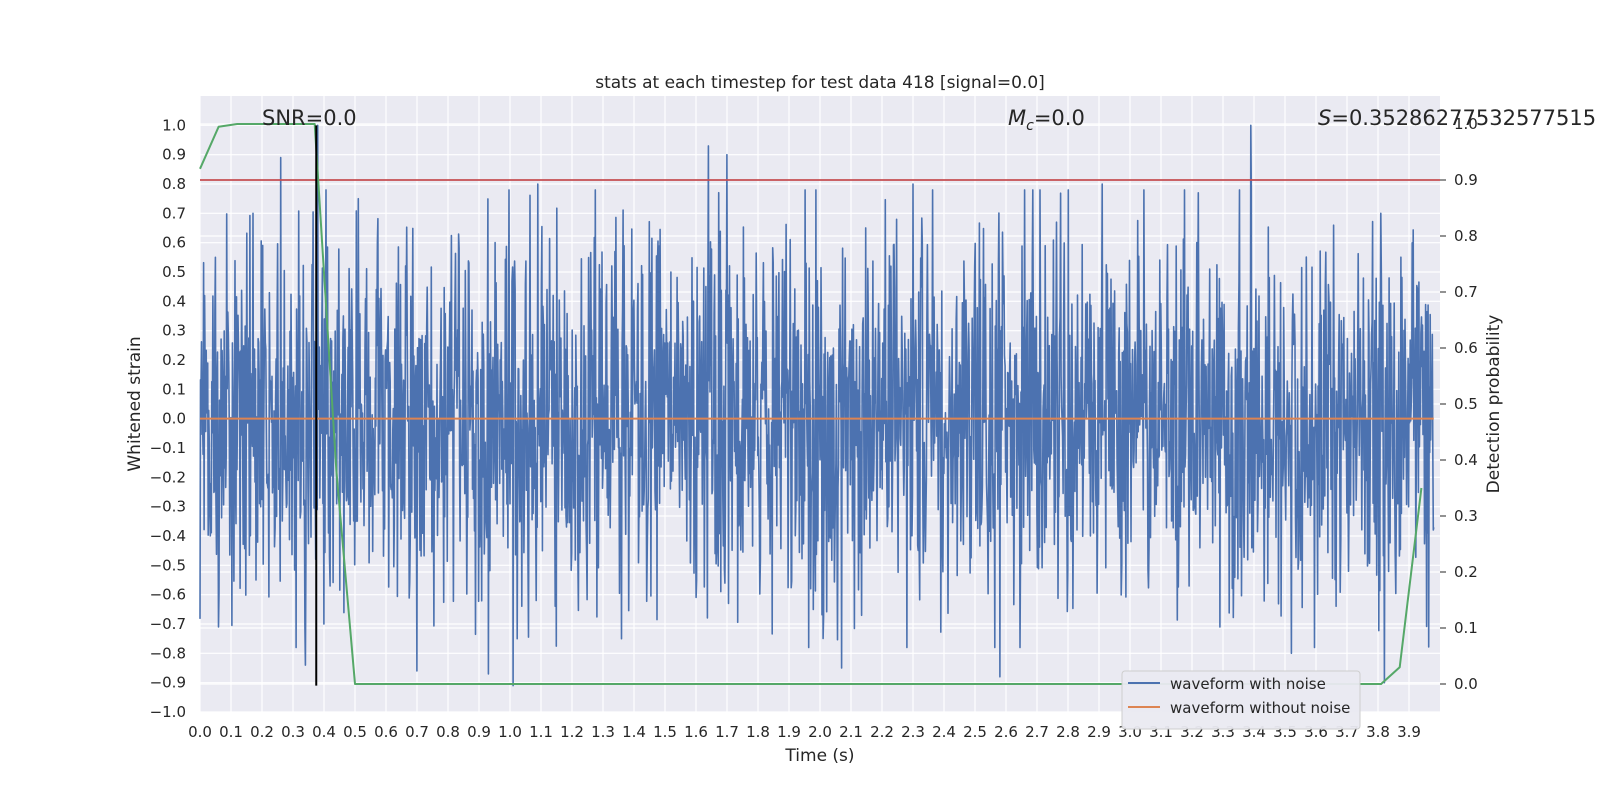  What do you see at coordinates (174, 419) in the screenshot?
I see `y-left-tick-label: 0.0` at bounding box center [174, 419].